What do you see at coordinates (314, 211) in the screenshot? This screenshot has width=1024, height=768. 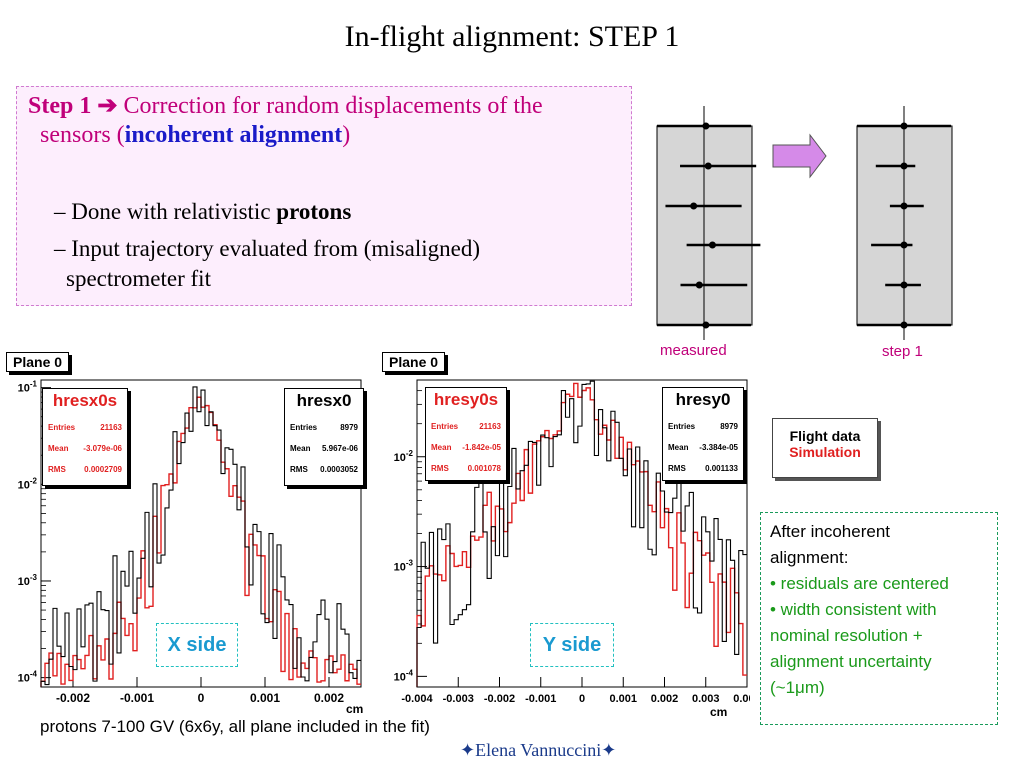 I see `bullet-bold: protons` at bounding box center [314, 211].